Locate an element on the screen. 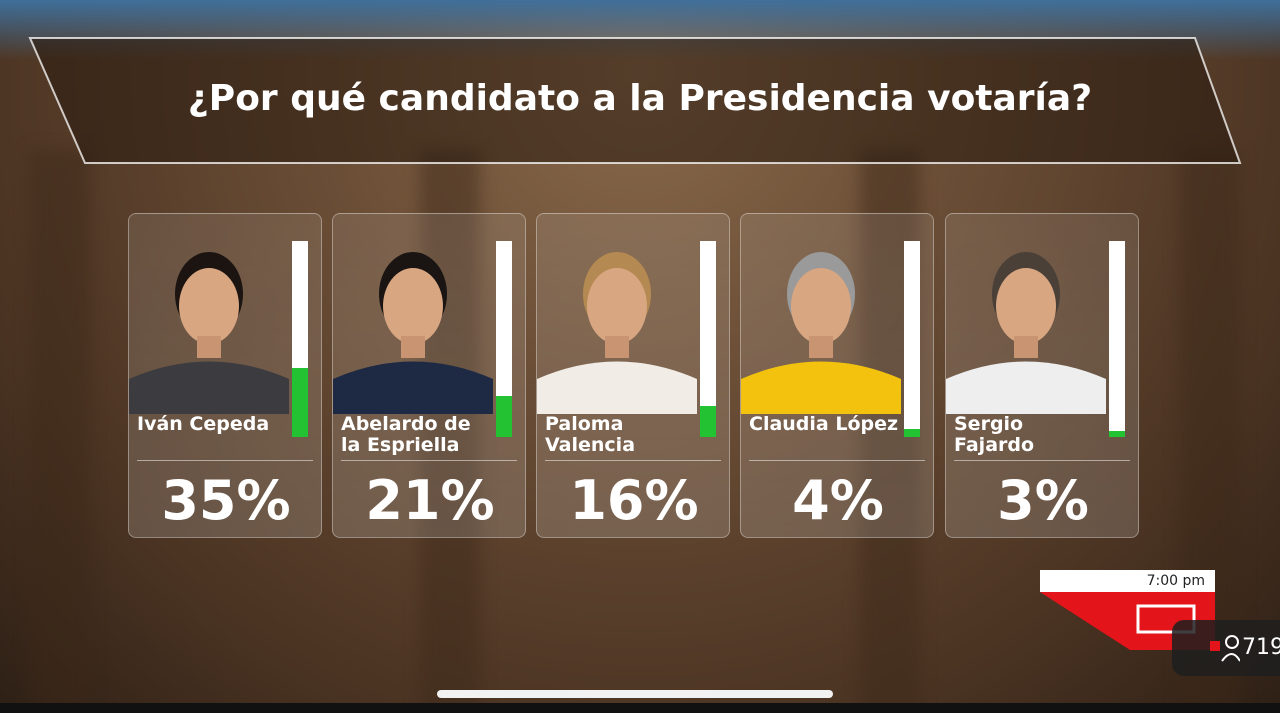 The height and width of the screenshot is (713, 1280). candidate-name: Abelardo de la Espriella is located at coordinates (406, 434).